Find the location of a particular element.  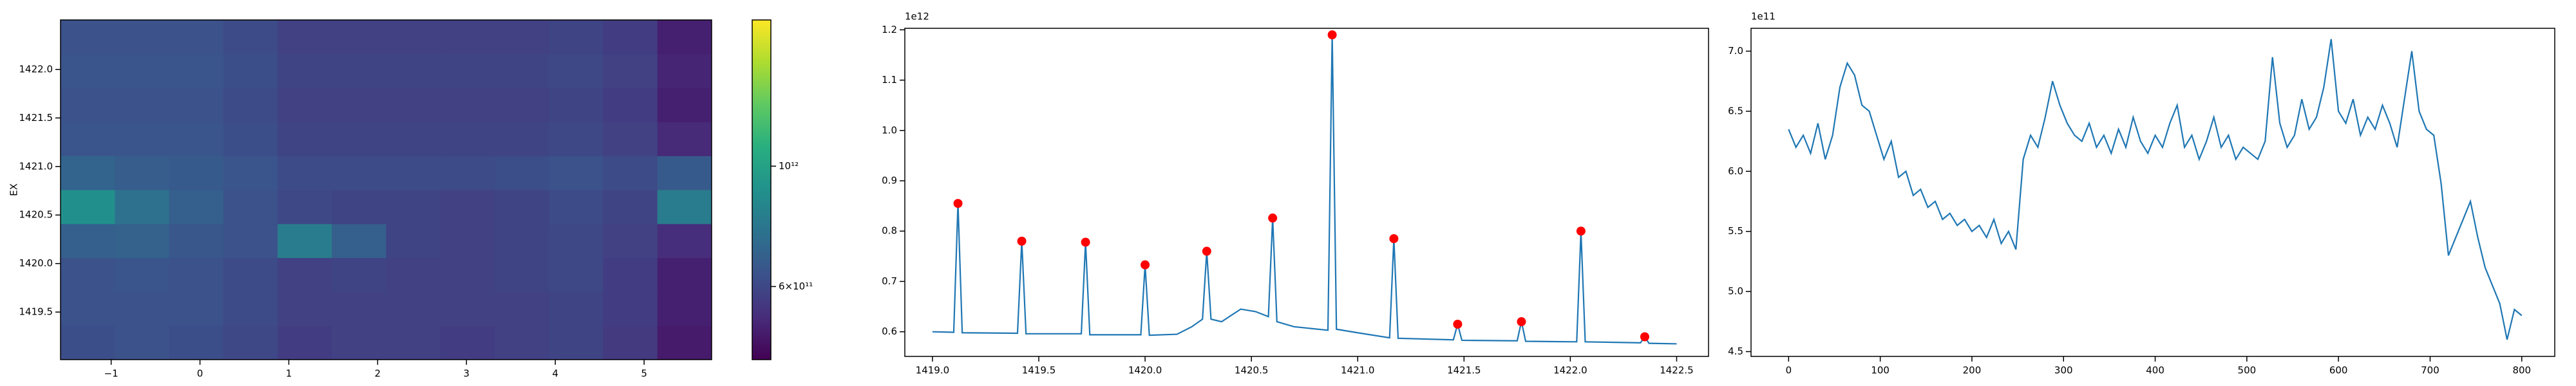

x-tick-label: 200 is located at coordinates (1973, 370).